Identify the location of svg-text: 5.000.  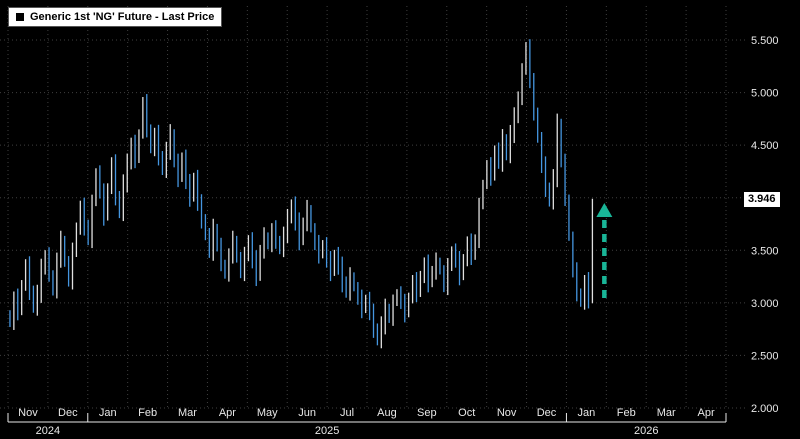
(765, 94).